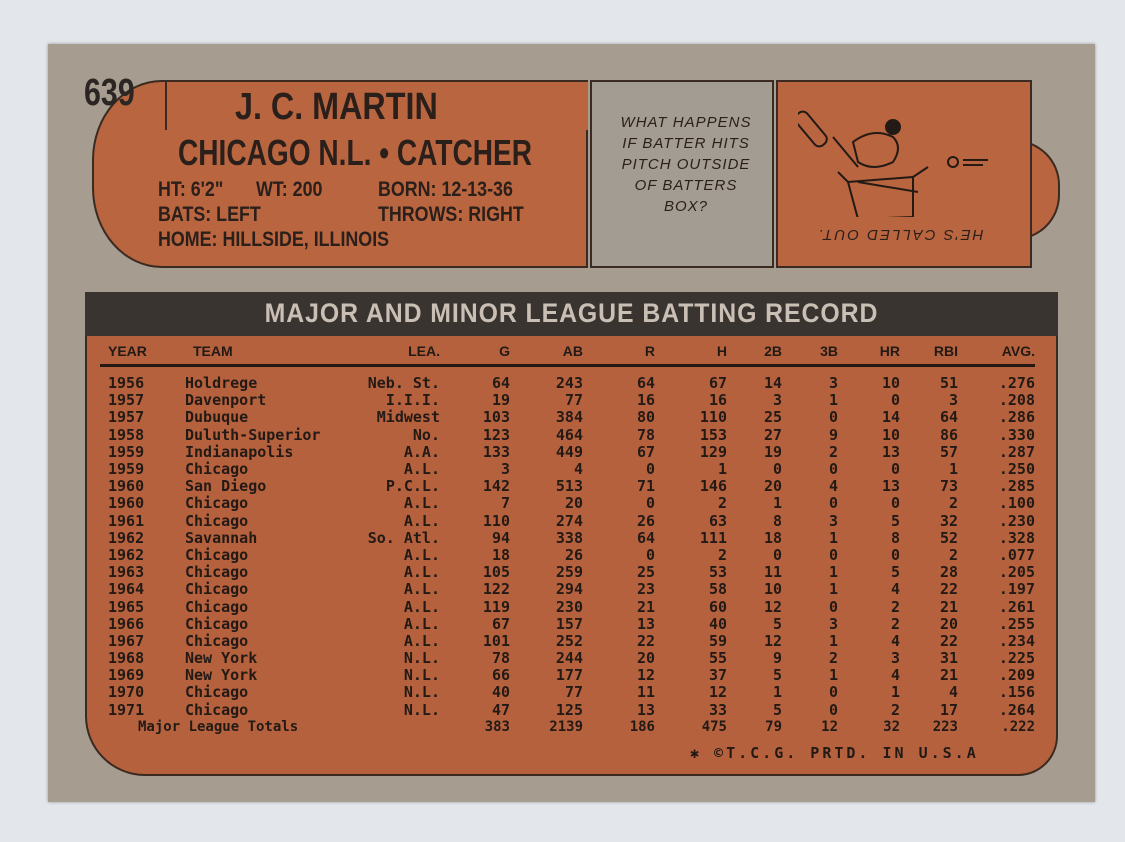 Image resolution: width=1125 pixels, height=842 pixels. Describe the element at coordinates (500, 709) in the screenshot. I see `table-cell: 47` at that location.